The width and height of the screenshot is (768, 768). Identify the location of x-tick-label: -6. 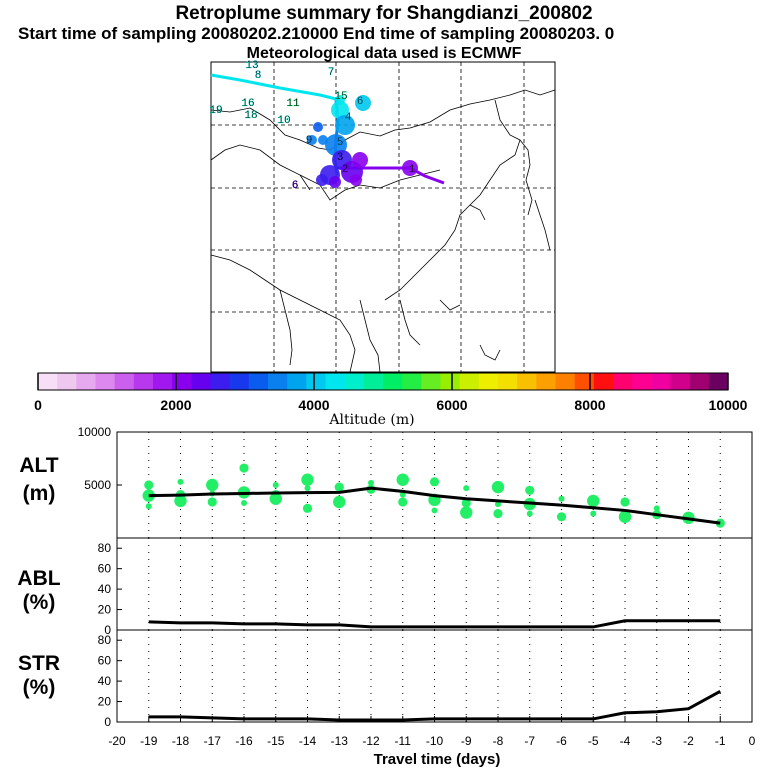
(561, 741).